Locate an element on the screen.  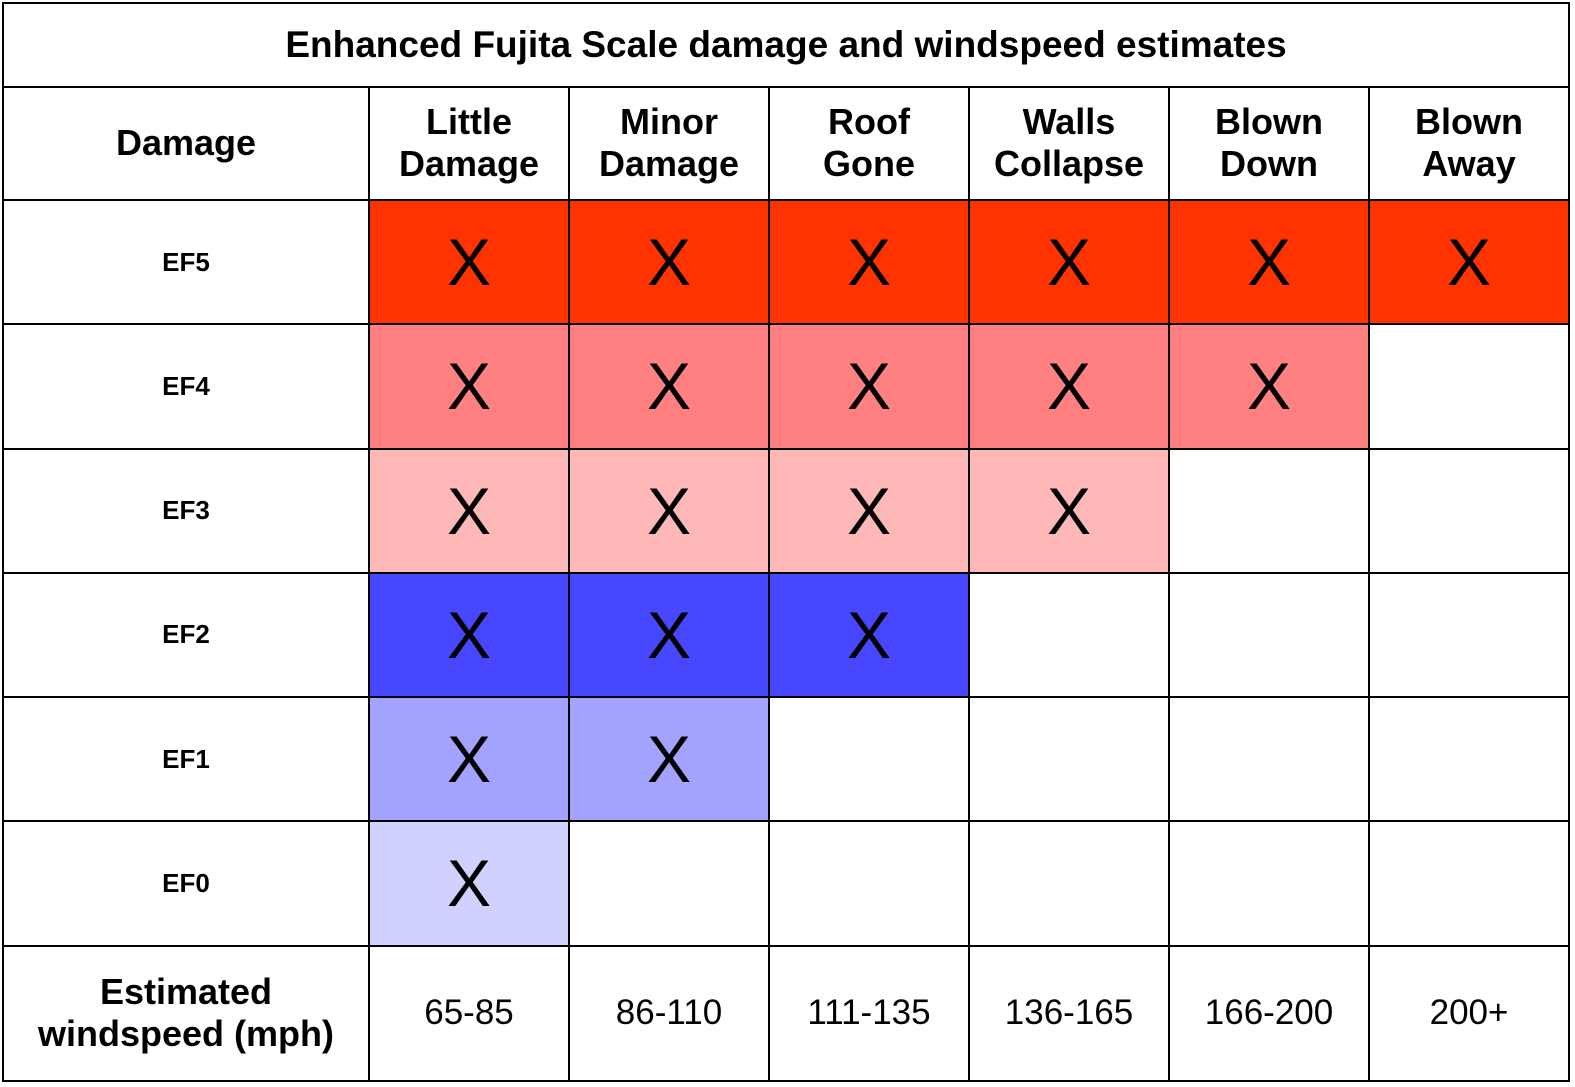
rating-row: EF5 X X X X X X is located at coordinates (786, 262).